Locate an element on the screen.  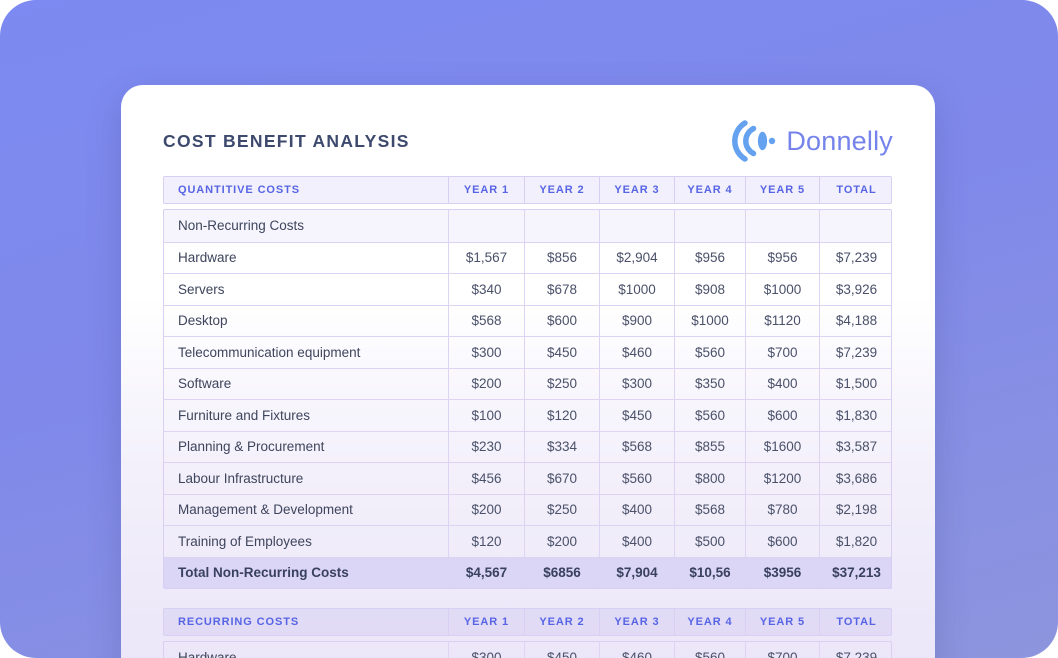
cell-year2: $6856 is located at coordinates (561, 572).